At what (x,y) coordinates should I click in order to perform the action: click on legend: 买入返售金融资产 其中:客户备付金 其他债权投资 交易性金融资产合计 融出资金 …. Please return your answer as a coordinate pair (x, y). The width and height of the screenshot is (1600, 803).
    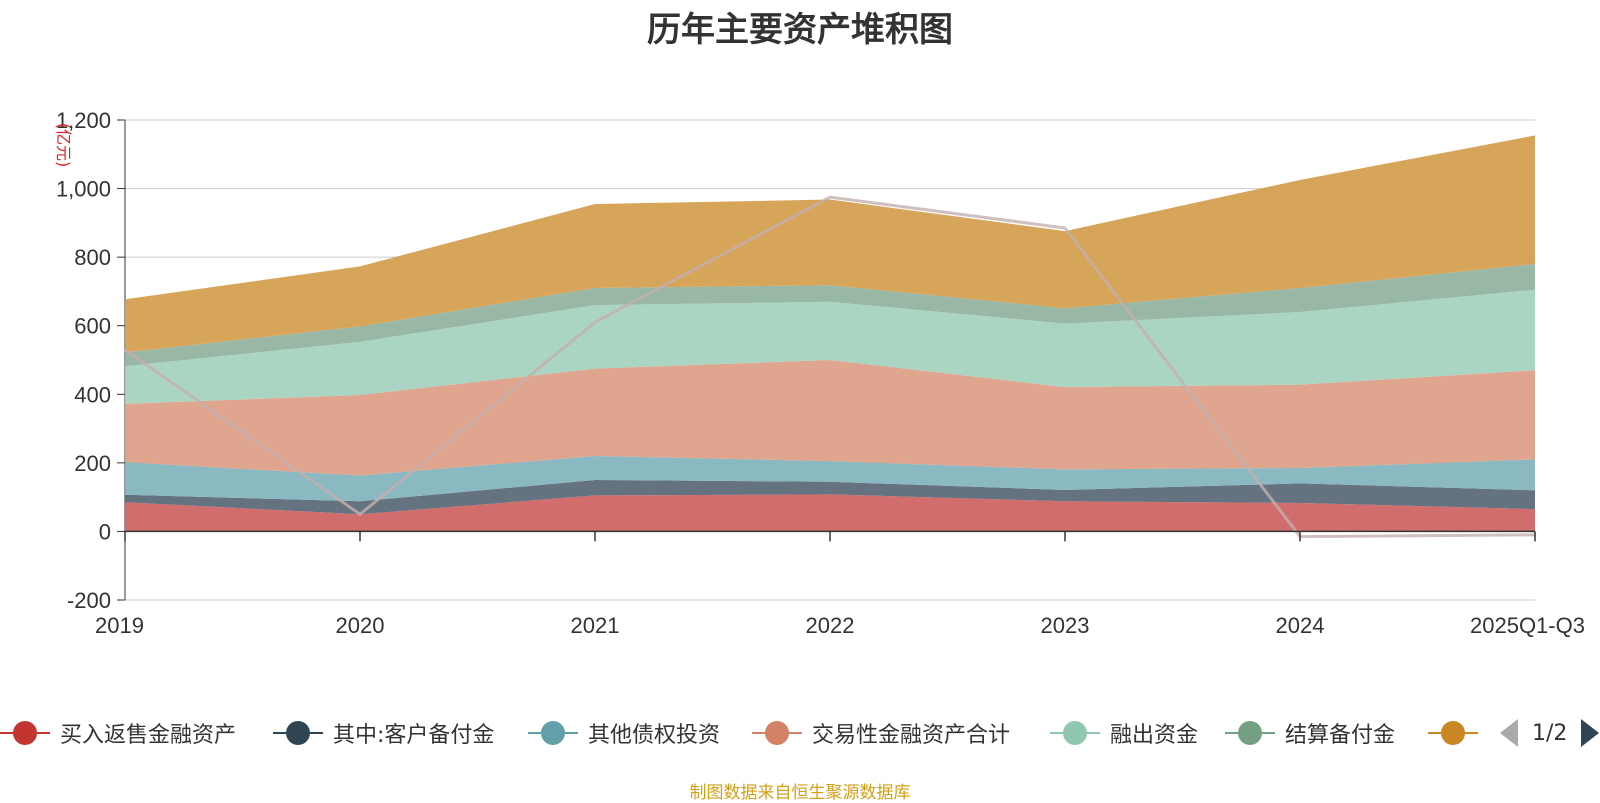
    Looking at the image, I should click on (800, 733).